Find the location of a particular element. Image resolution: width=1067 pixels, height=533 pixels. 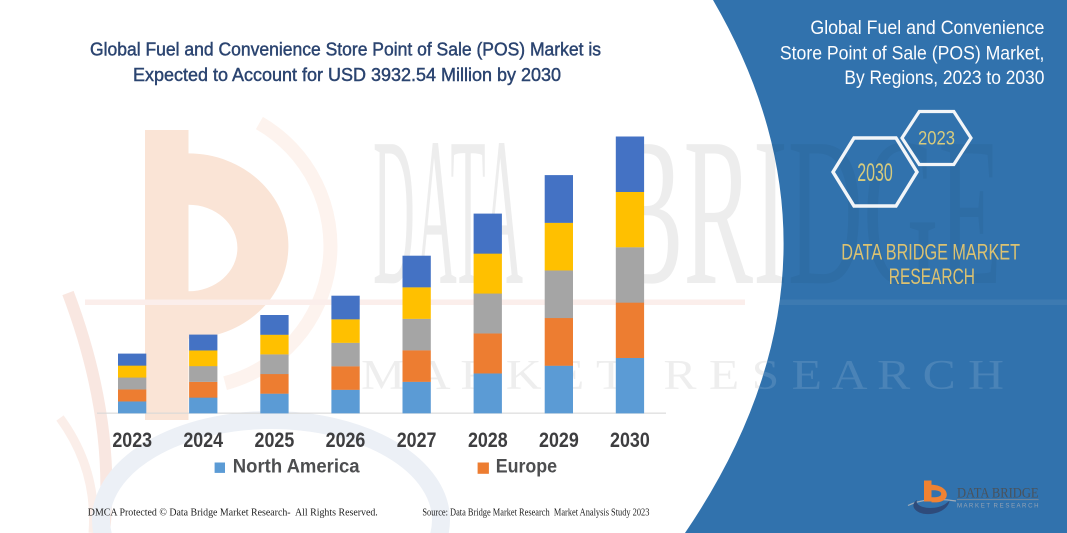

svg-text: DATA BRIDGE is located at coordinates (998, 493).